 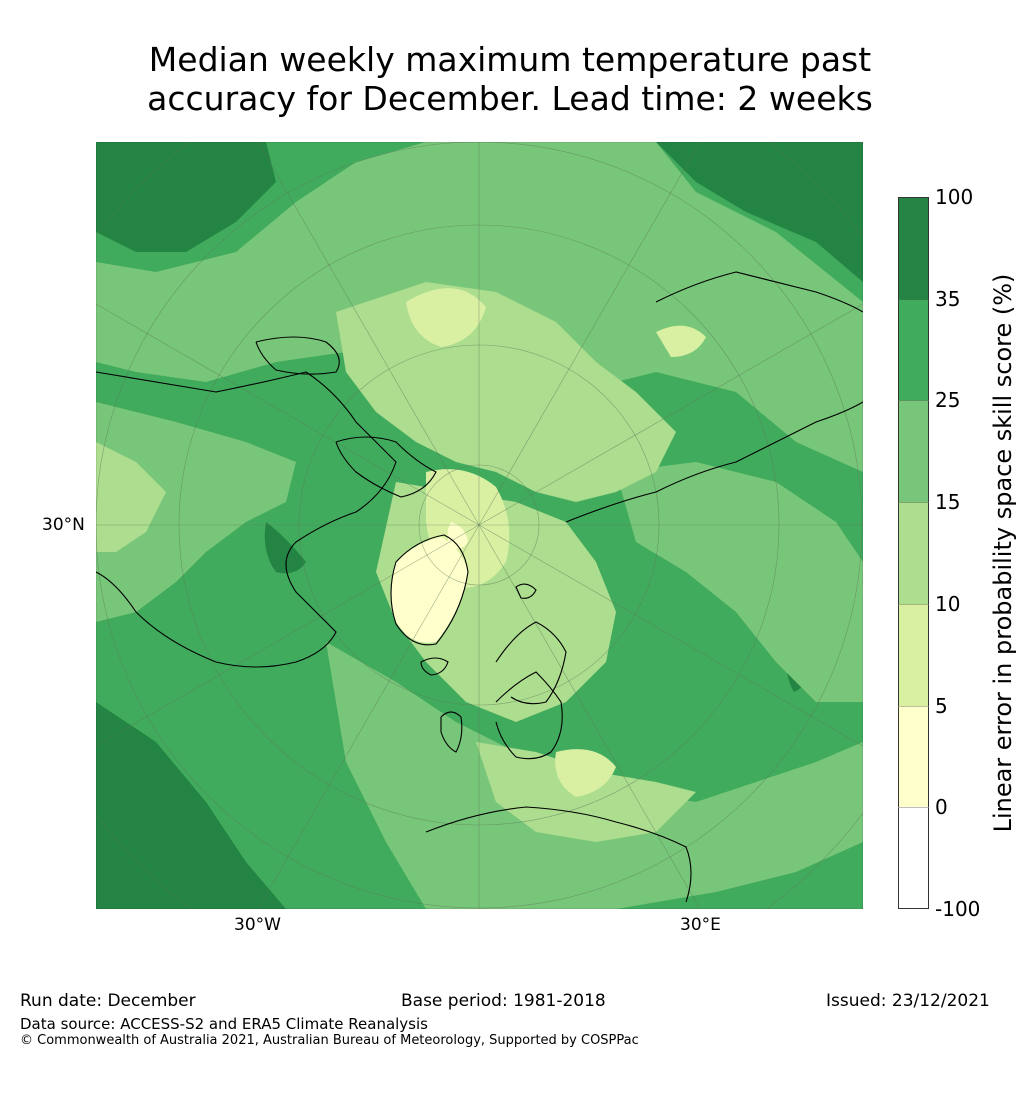 I want to click on latitude-label-30n: 30°N, so click(x=63, y=525).